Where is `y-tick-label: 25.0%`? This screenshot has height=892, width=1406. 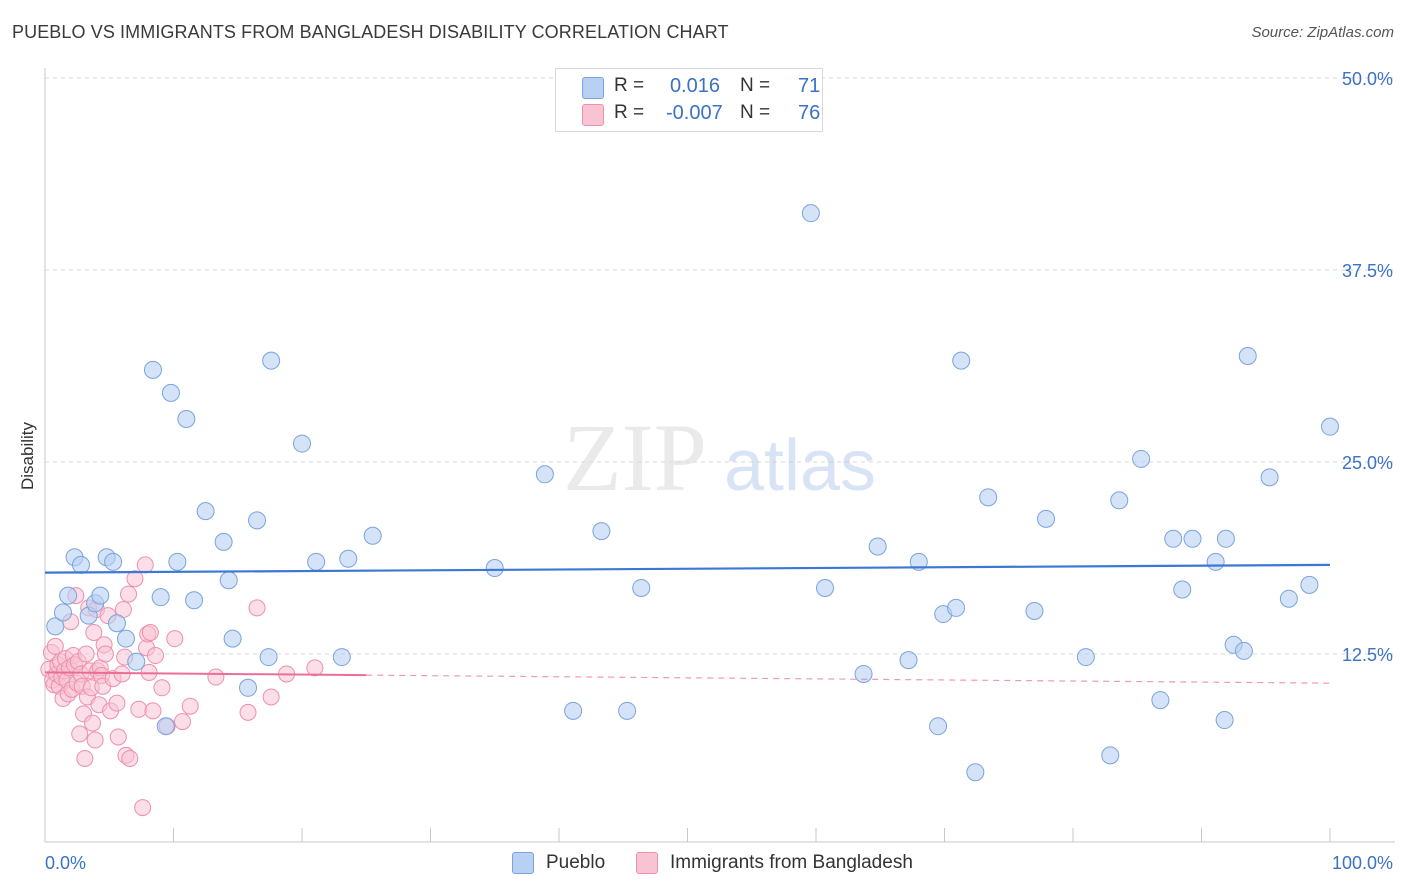
y-tick-label: 25.0% is located at coordinates (1367, 463).